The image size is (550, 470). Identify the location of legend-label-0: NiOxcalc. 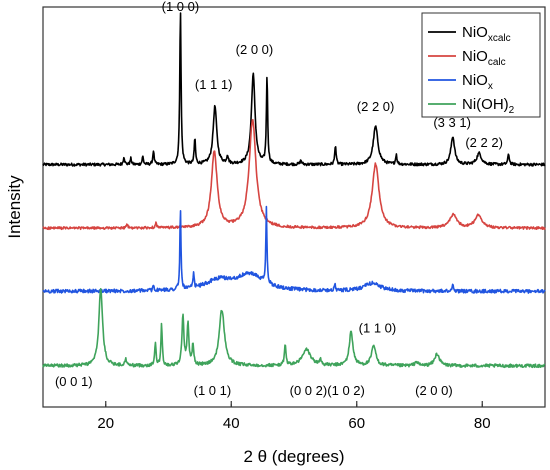
(486, 34).